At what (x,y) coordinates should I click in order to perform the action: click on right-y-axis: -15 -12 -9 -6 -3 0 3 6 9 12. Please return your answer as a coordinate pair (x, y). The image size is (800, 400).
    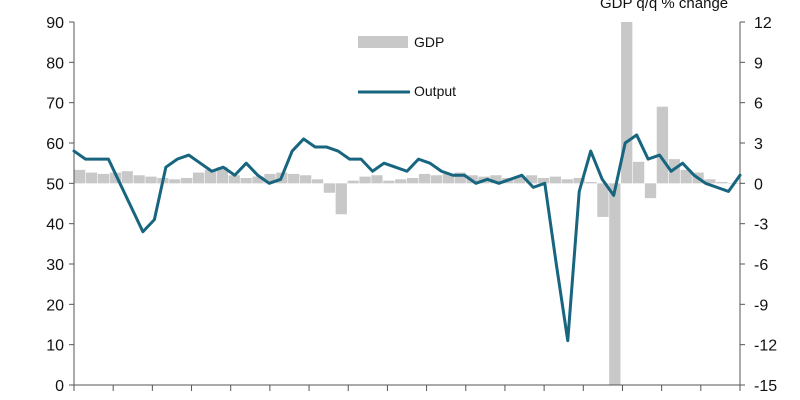
    Looking at the image, I should click on (758, 205).